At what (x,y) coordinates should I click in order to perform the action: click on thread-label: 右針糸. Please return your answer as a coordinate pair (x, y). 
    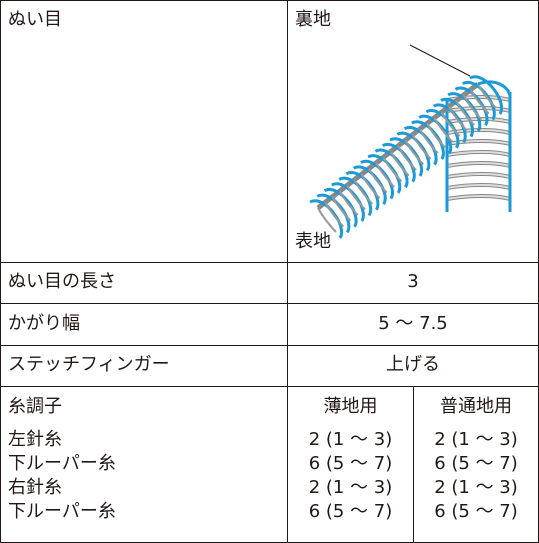
    Looking at the image, I should click on (35, 487).